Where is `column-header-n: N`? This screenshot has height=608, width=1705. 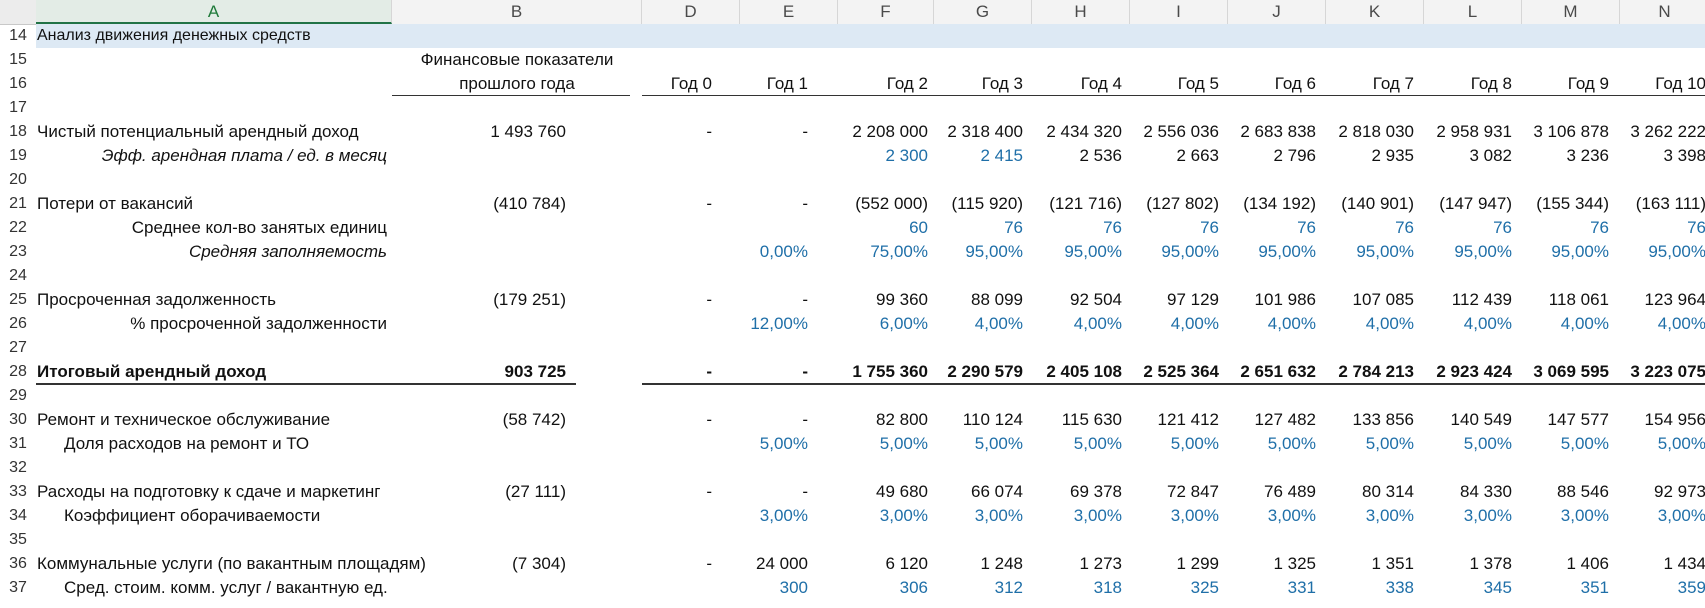
column-header-n: N is located at coordinates (1662, 12).